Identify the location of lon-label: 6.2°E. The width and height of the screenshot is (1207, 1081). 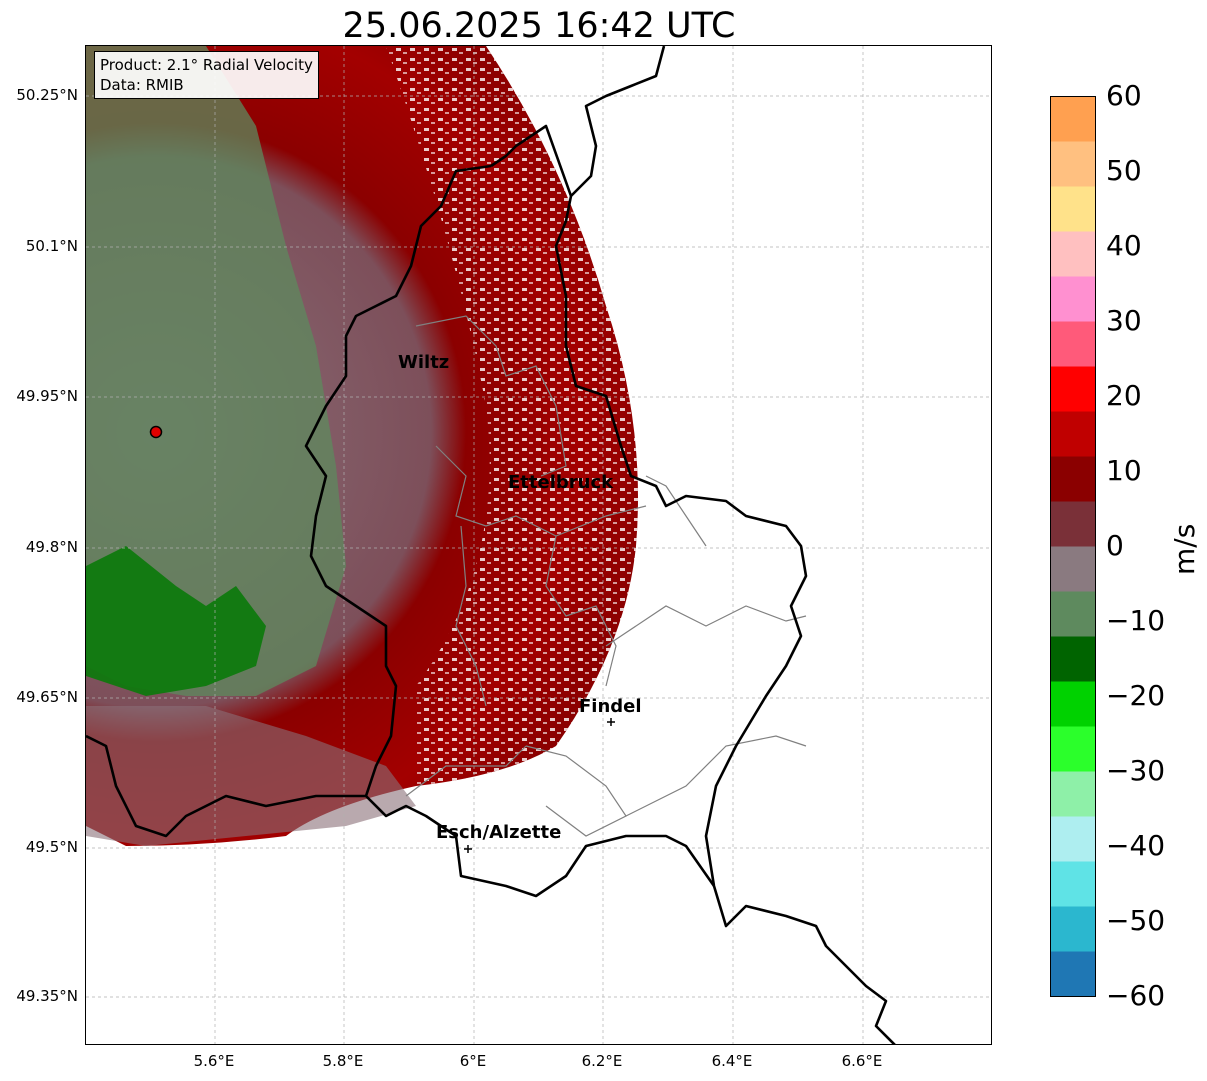
(602, 1061).